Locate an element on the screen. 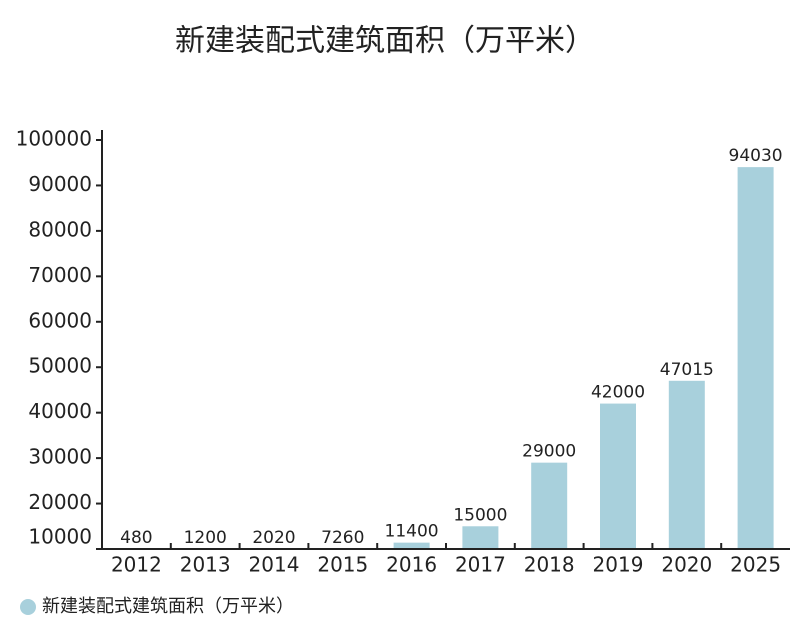  legend-marker is located at coordinates (28, 607).